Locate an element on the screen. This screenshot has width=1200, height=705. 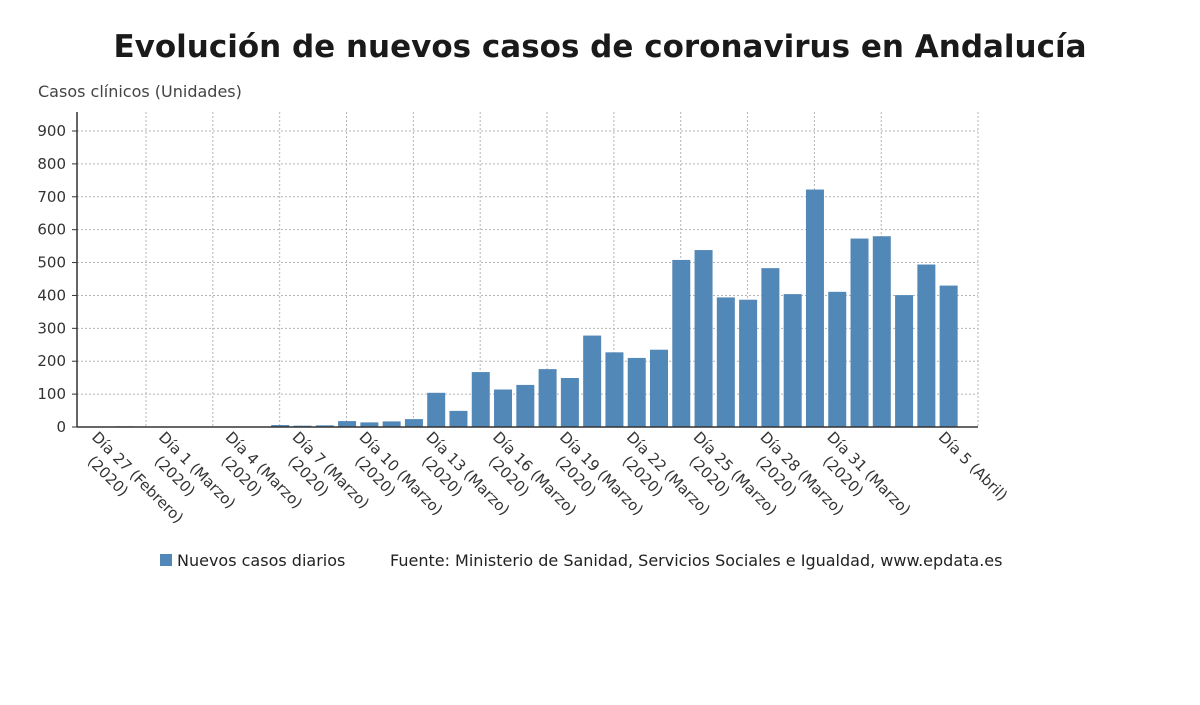
y-tick-label: 900 is located at coordinates (51, 131).